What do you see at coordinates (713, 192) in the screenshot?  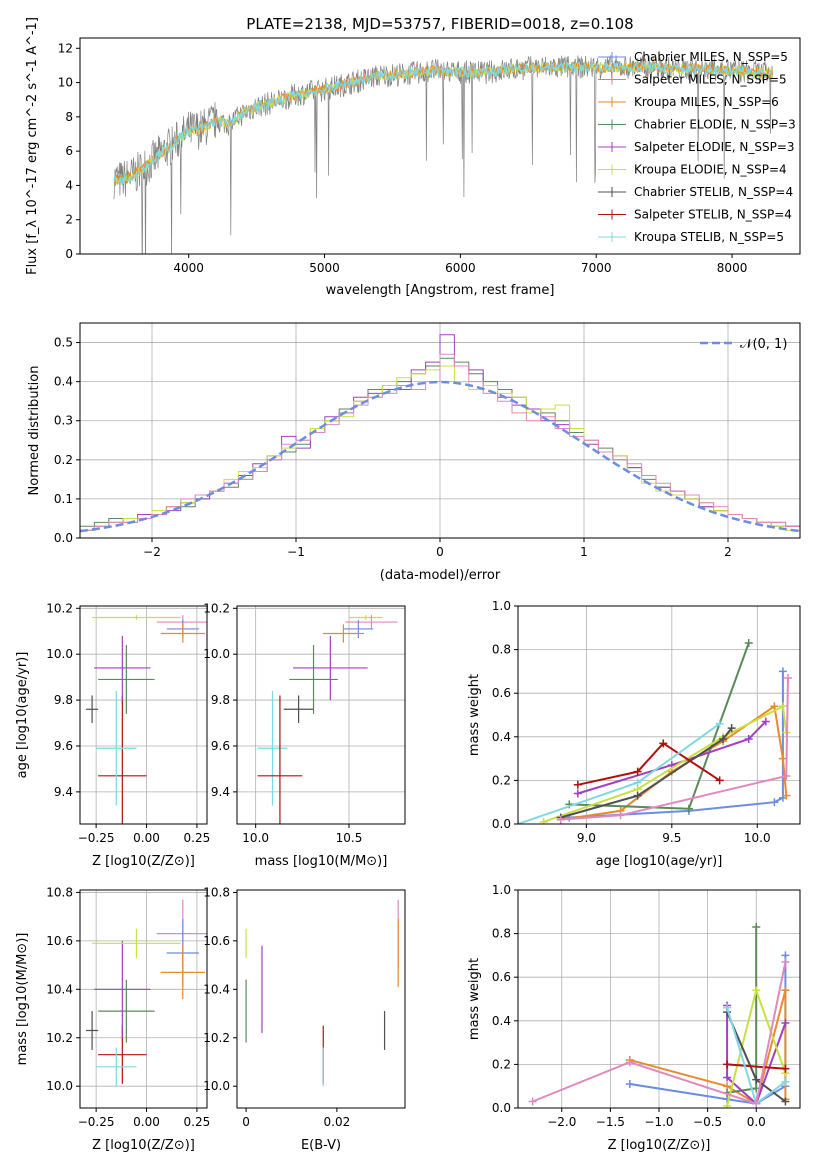 I see `legend-entry: Chabrier STELIB, N_SSP=4` at bounding box center [713, 192].